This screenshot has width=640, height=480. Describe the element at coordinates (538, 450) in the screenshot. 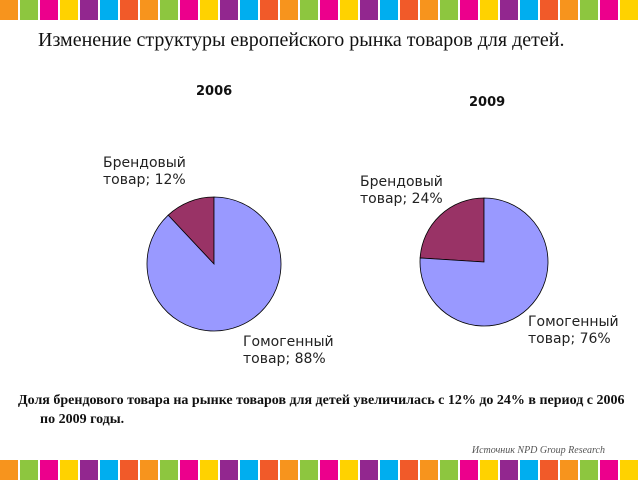

I see `source: Источник NPD Group Research` at that location.